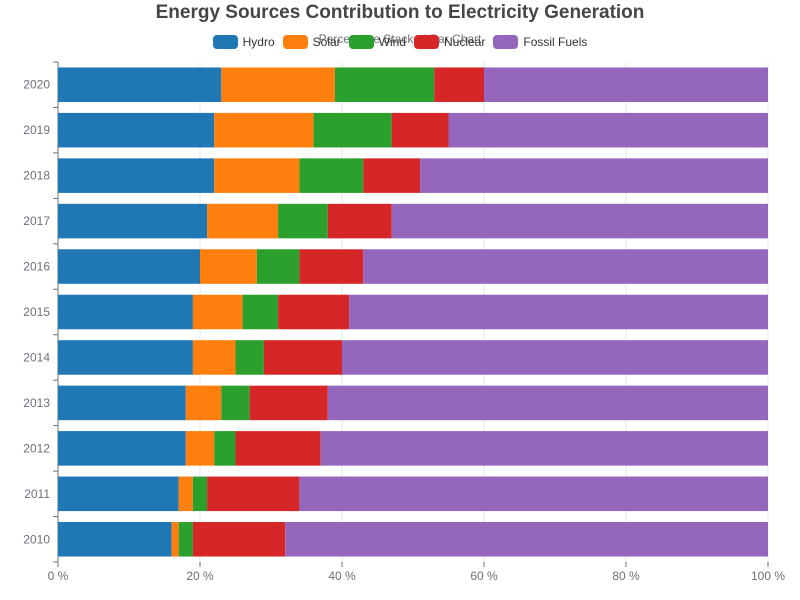 This screenshot has width=800, height=600. I want to click on y-tick-label: 2013, so click(36, 403).